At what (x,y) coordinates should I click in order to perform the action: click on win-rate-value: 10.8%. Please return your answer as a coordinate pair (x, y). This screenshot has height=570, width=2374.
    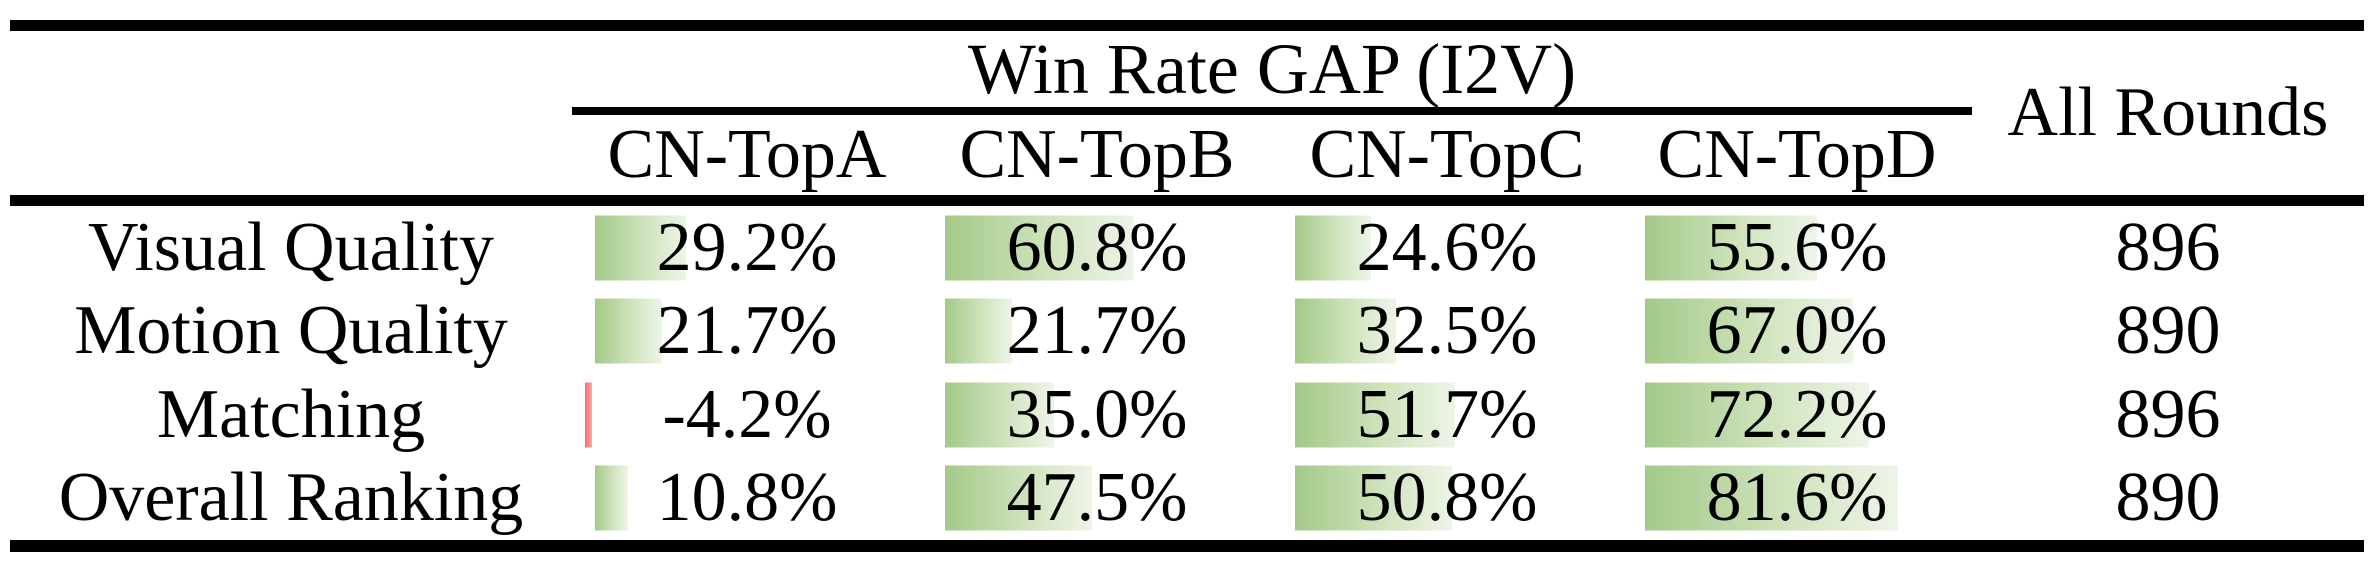
    Looking at the image, I should click on (747, 498).